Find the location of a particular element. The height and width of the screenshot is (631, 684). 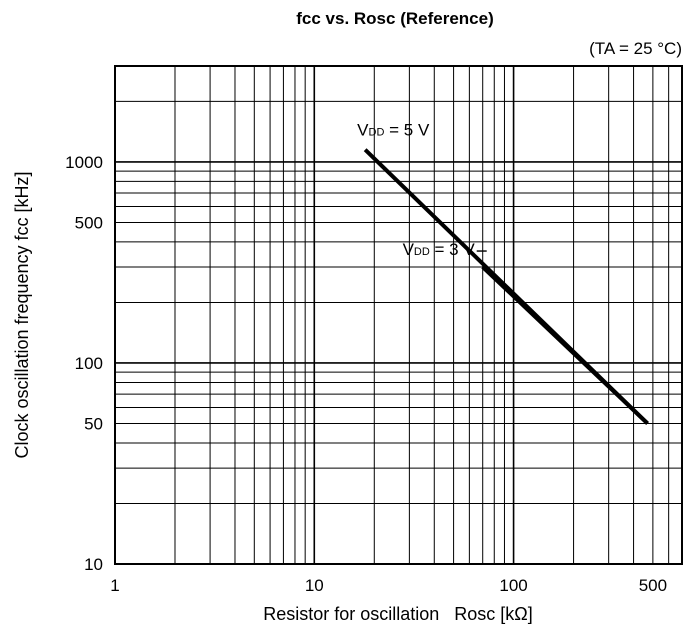

series-label: VDD = 3 V is located at coordinates (439, 249).